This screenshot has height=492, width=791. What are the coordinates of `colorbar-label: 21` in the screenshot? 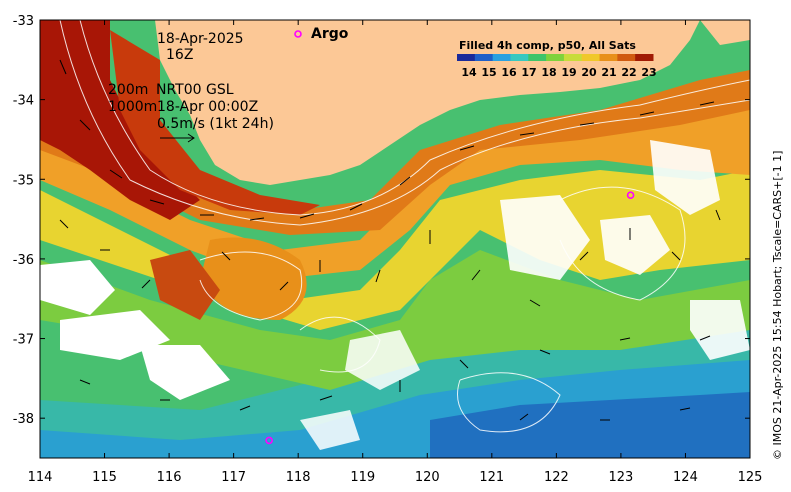 It's located at (608, 72).